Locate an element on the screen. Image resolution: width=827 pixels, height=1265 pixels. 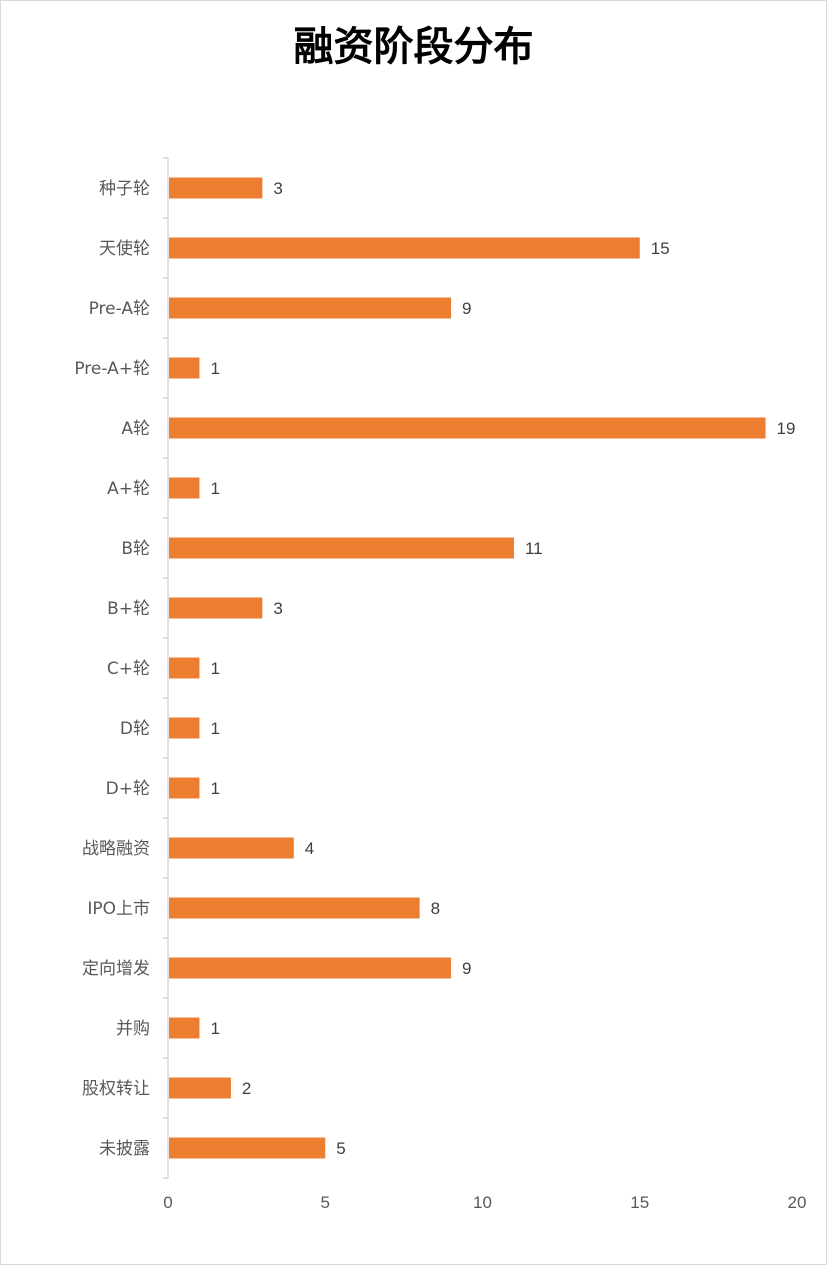
category-label: Pre-A+轮 is located at coordinates (112, 369).